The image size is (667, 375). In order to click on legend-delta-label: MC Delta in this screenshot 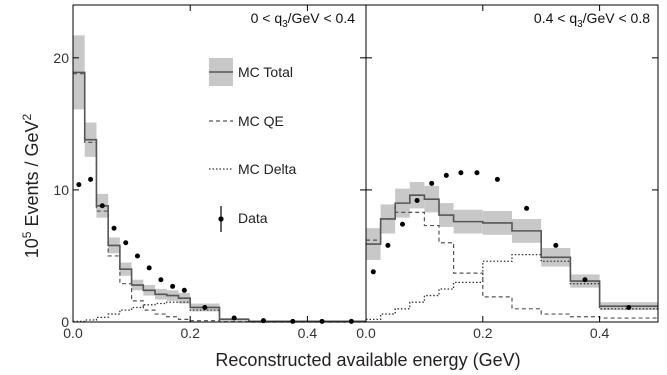, I will do `click(267, 169)`.